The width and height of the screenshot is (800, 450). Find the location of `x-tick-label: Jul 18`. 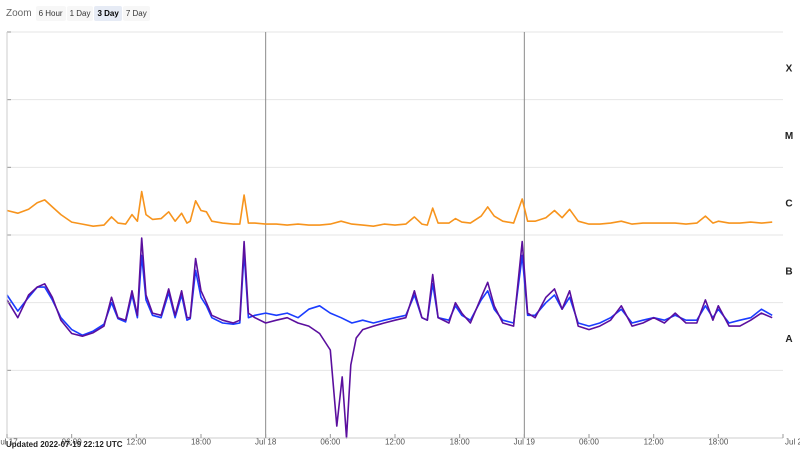

x-tick-label: Jul 18 is located at coordinates (266, 442).